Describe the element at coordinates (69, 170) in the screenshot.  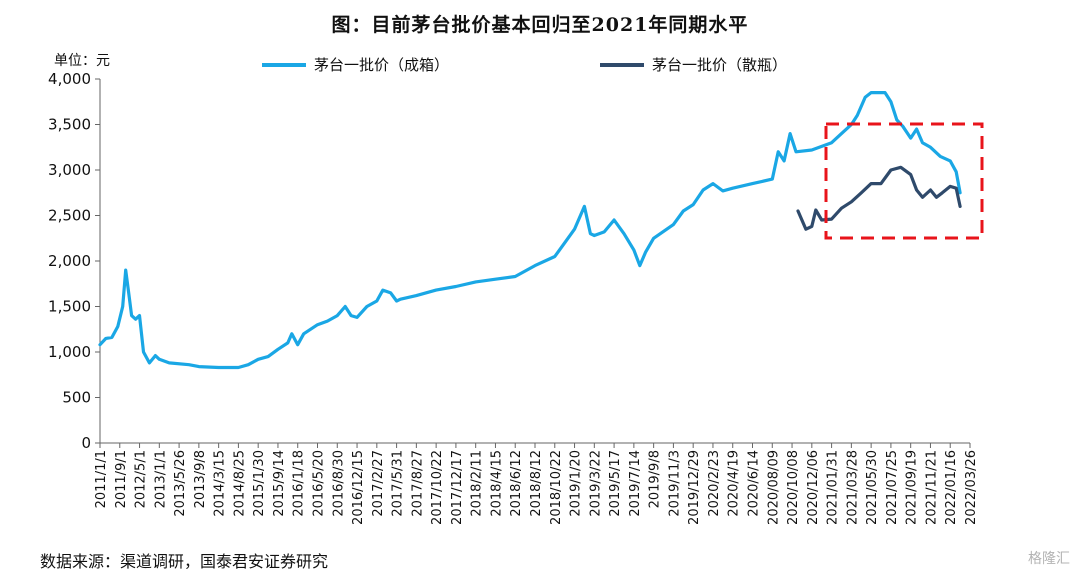
I see `y-tick-label: 3,000` at that location.